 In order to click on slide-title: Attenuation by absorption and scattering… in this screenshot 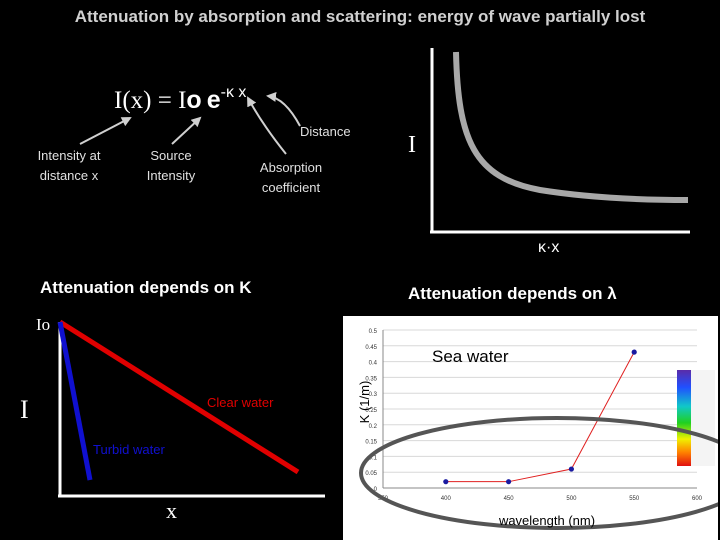, I will do `click(360, 16)`.